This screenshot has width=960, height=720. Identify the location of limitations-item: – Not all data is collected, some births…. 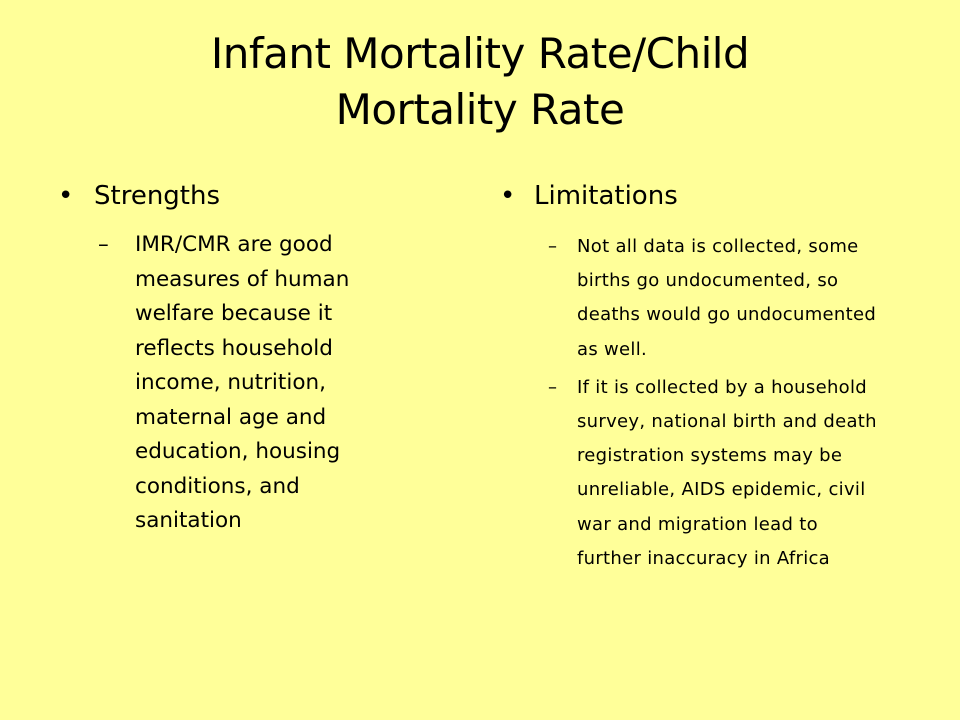
(734, 298).